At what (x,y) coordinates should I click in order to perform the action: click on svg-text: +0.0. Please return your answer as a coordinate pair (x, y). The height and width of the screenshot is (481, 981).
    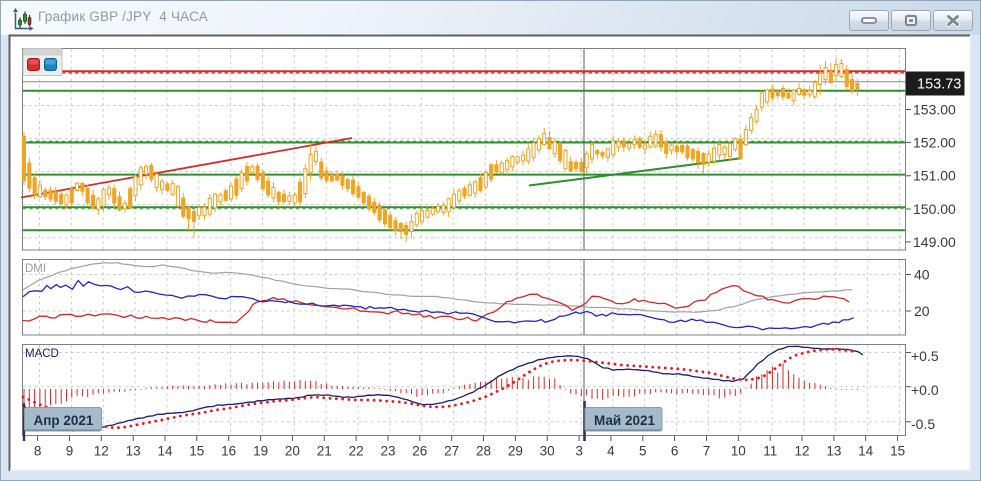
    Looking at the image, I should click on (925, 390).